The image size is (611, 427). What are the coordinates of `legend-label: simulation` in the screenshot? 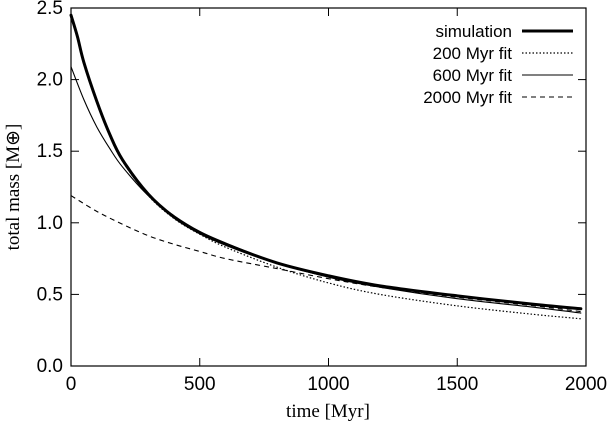 It's located at (473, 31).